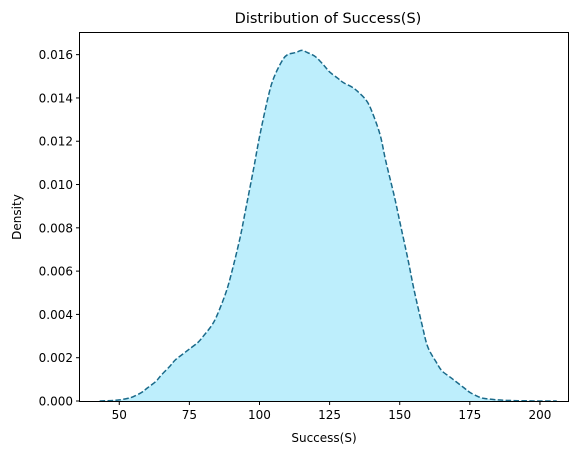 Image resolution: width=584 pixels, height=455 pixels. What do you see at coordinates (56, 55) in the screenshot?
I see `y-tick-label: 0.016` at bounding box center [56, 55].